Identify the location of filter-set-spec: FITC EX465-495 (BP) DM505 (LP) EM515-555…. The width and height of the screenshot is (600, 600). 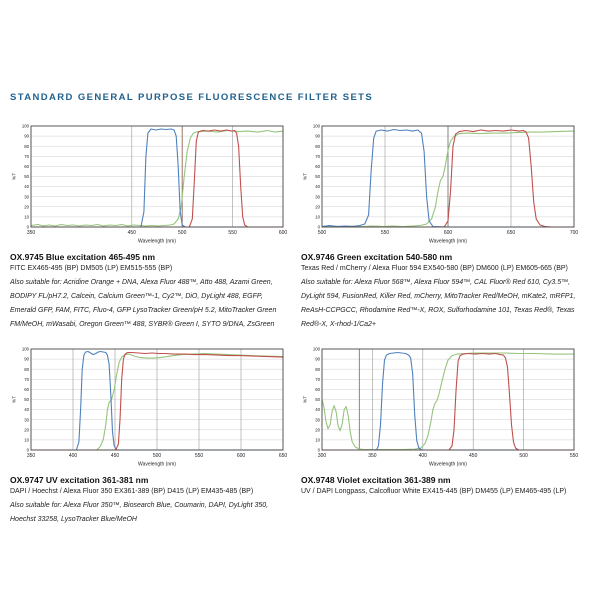
(91, 268).